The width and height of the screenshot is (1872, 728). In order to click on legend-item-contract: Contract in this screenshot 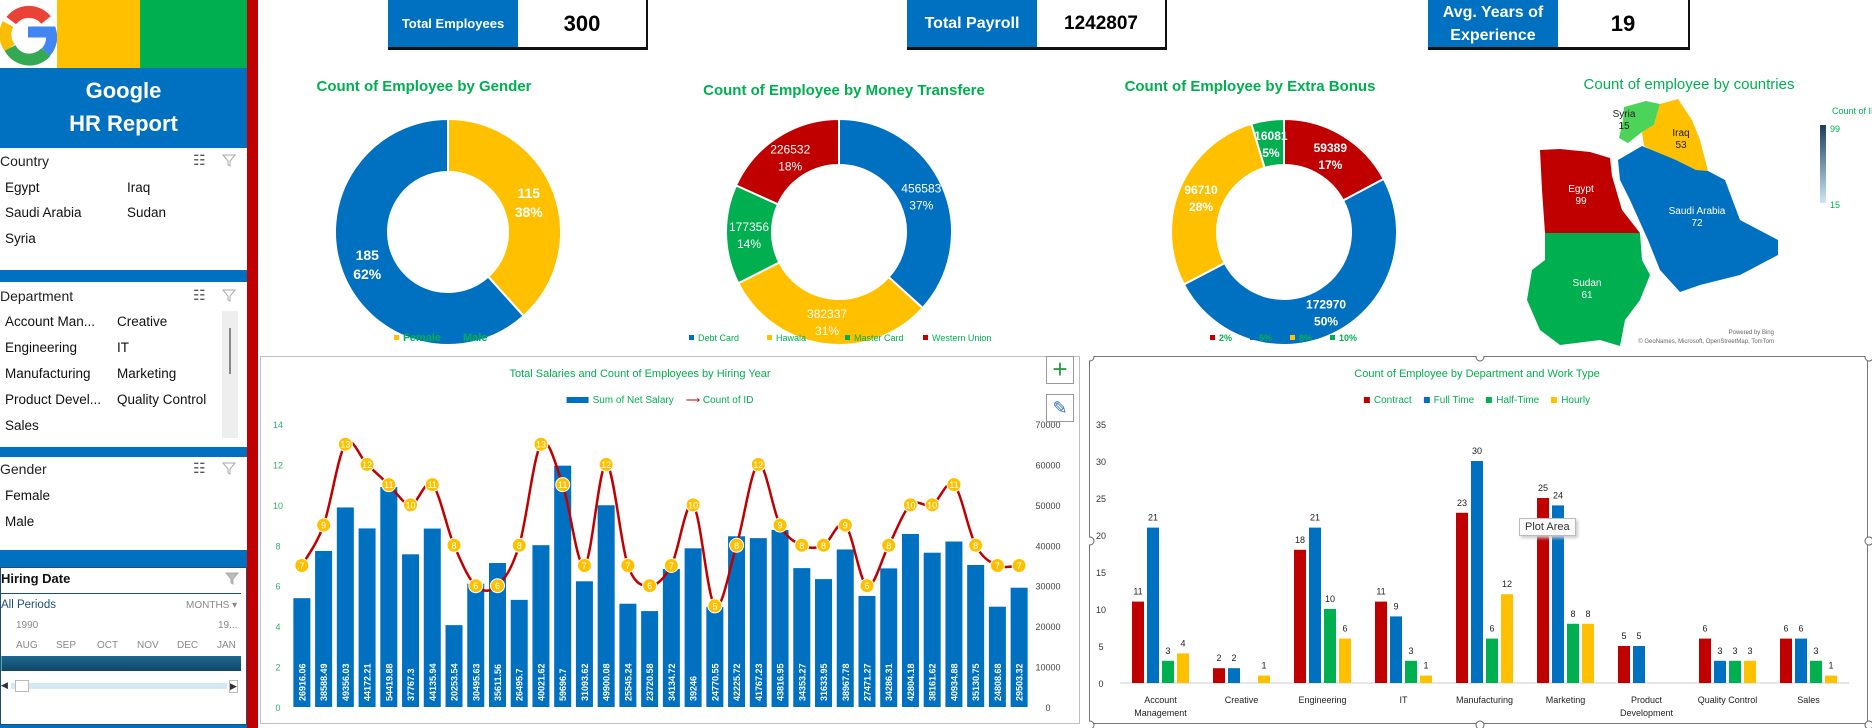, I will do `click(1387, 400)`.